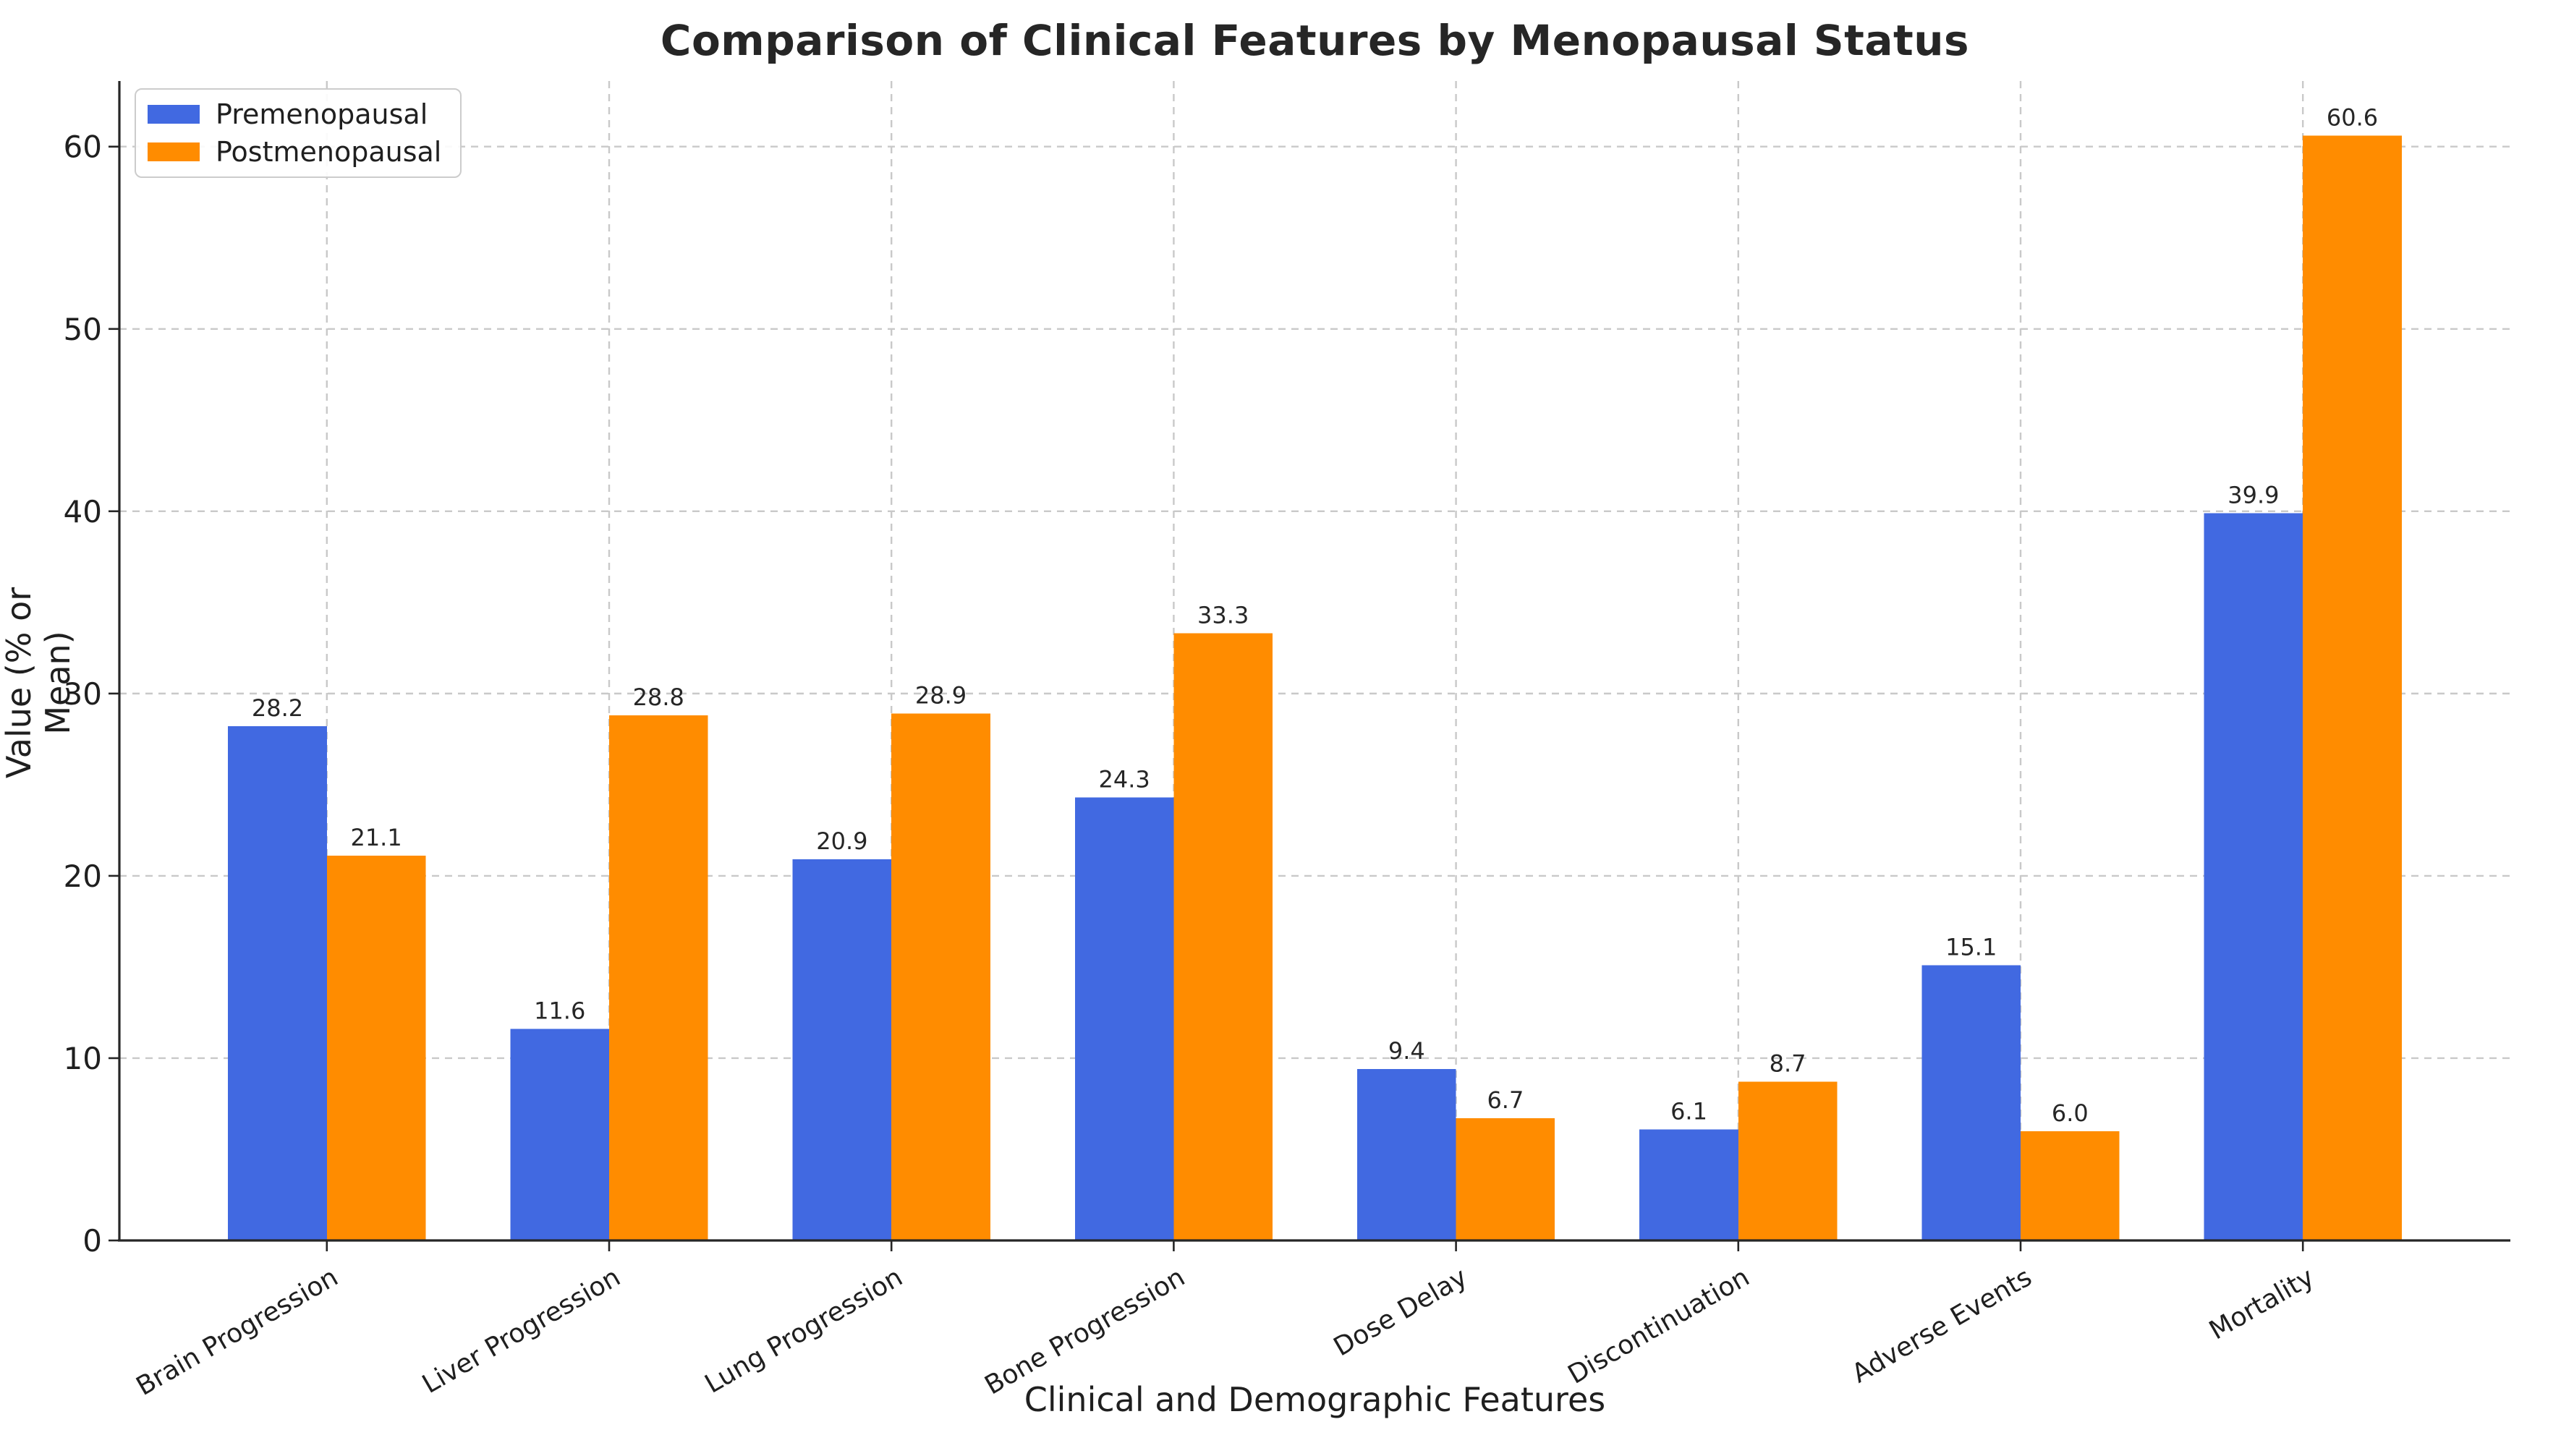  I want to click on legend-label-premenopausal: Premenopausal, so click(322, 114).